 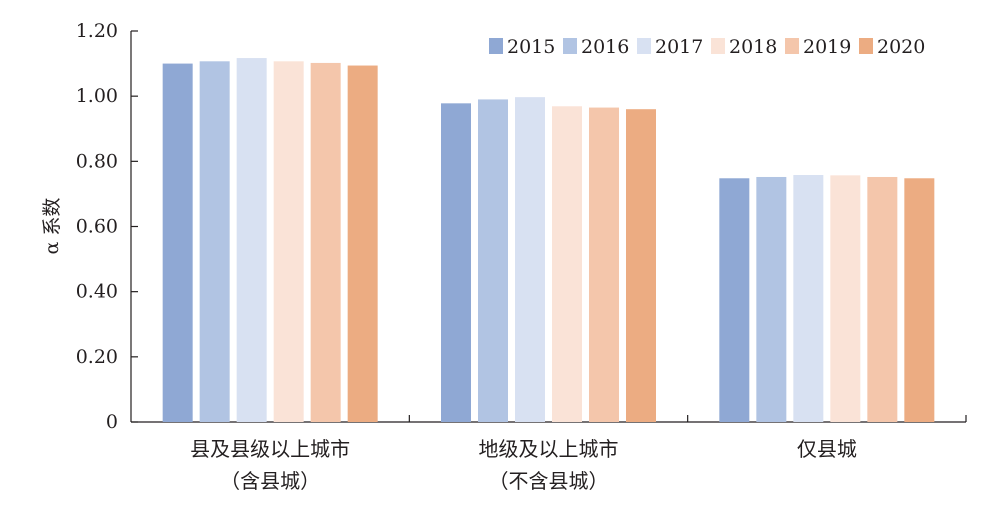 I want to click on y-tick-label: 0, so click(x=112, y=422).